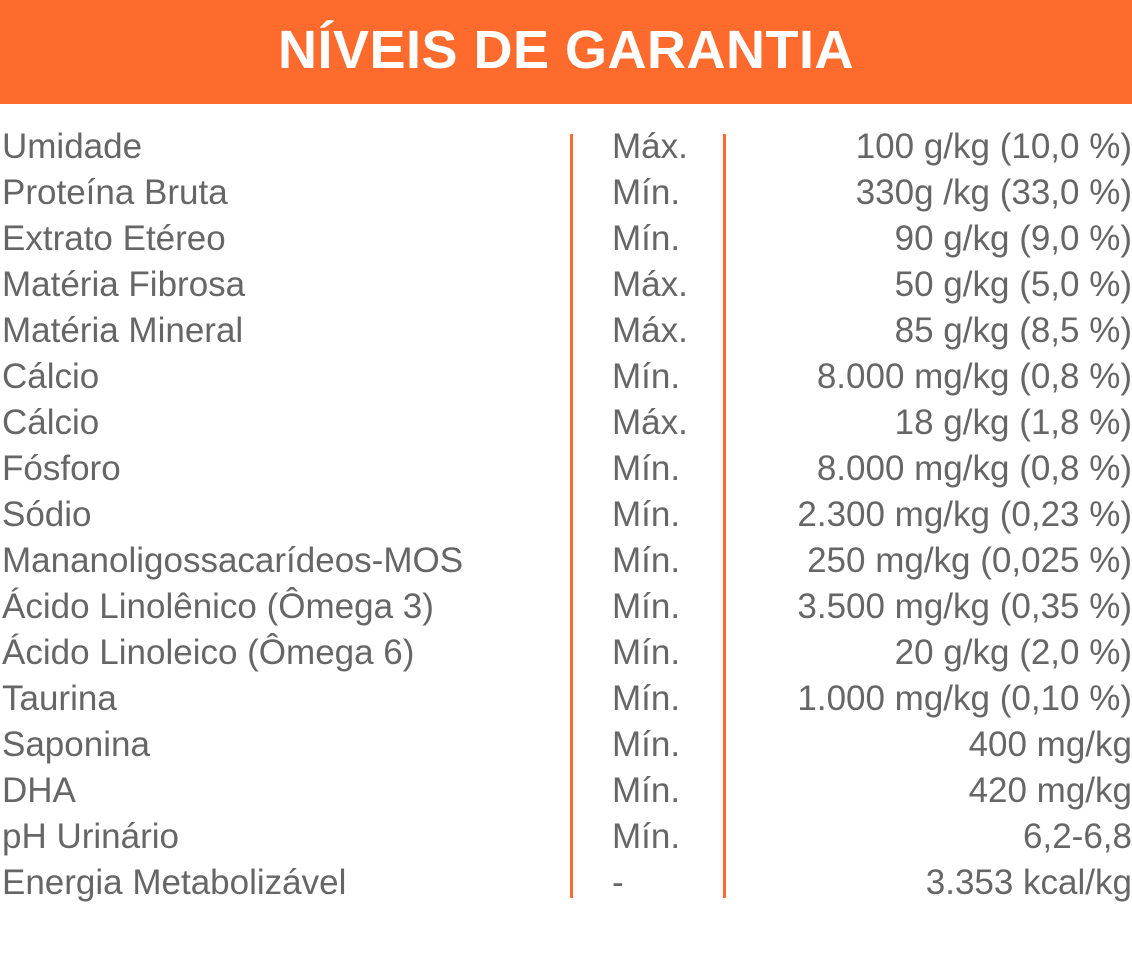  Describe the element at coordinates (115, 192) in the screenshot. I see `nutrient-name: Proteína Bruta` at that location.